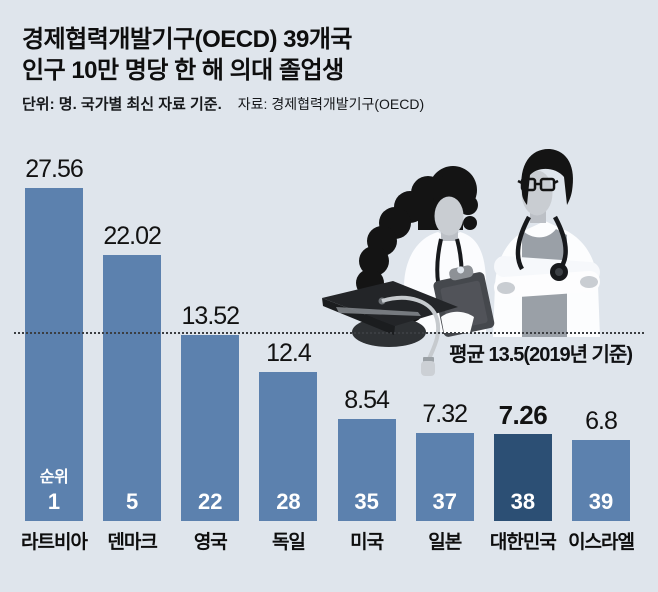  Describe the element at coordinates (210, 296) in the screenshot. I see `bar-group: 13.52 22 영국` at that location.